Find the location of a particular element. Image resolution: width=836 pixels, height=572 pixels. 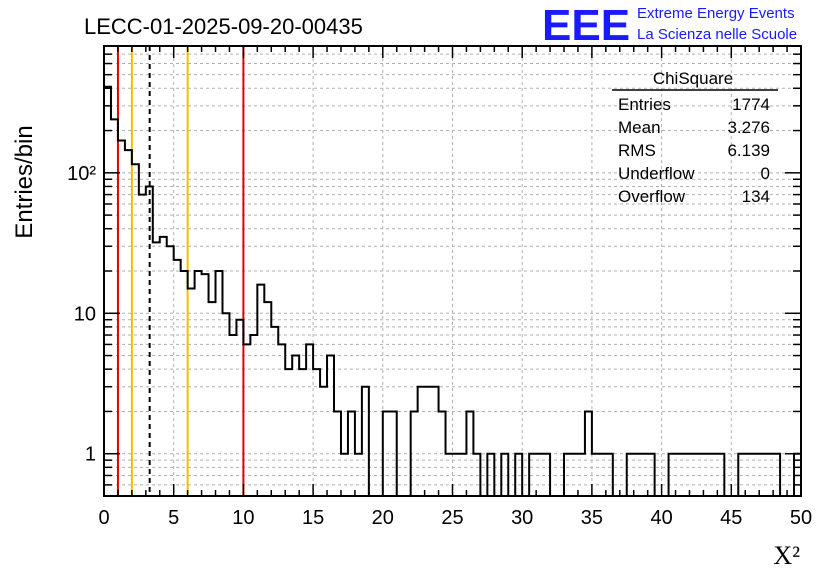

stats-row-value: 134 is located at coordinates (756, 196).